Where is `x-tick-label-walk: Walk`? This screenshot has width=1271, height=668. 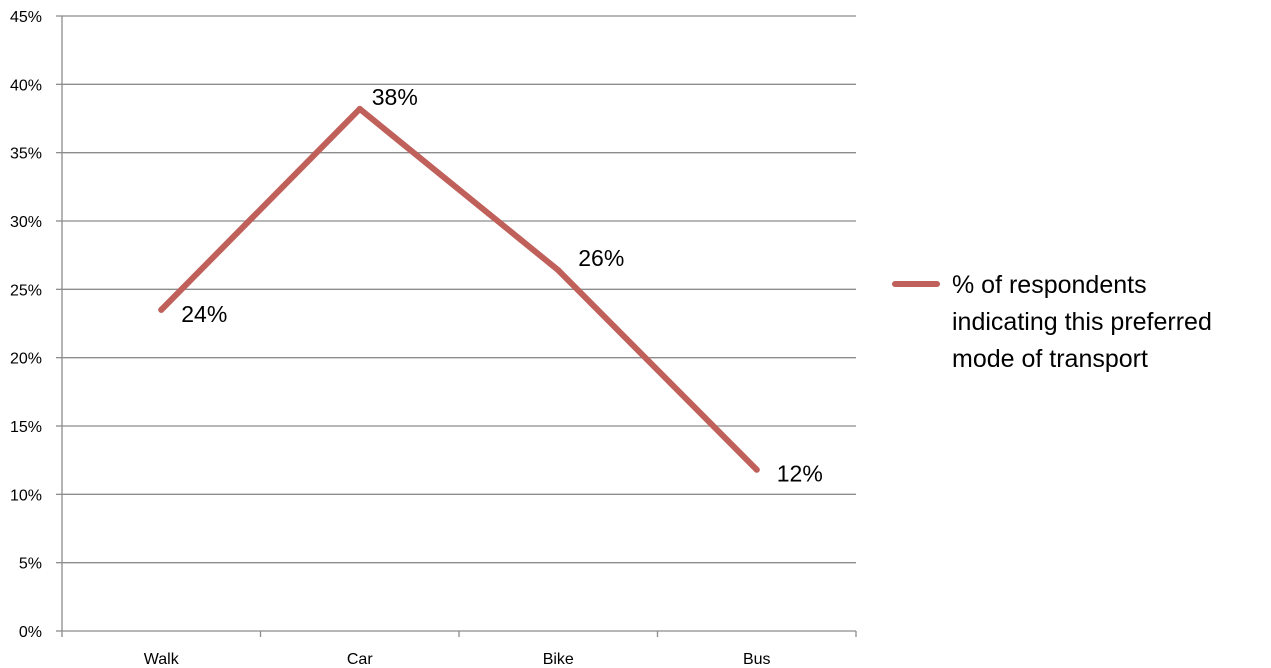 x-tick-label-walk: Walk is located at coordinates (162, 659).